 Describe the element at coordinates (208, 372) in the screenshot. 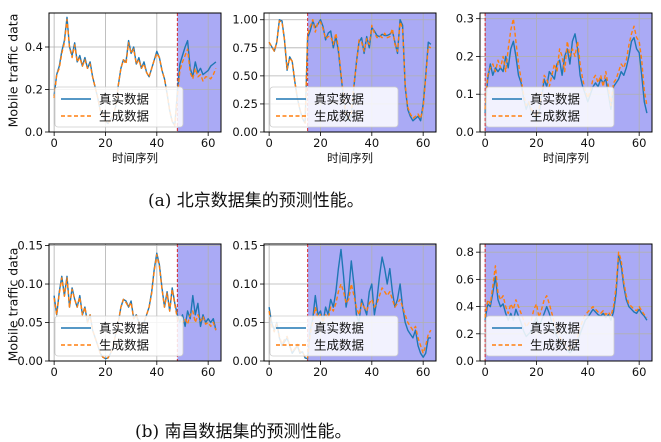

I see `chart4-xtick-label-60: 60` at that location.